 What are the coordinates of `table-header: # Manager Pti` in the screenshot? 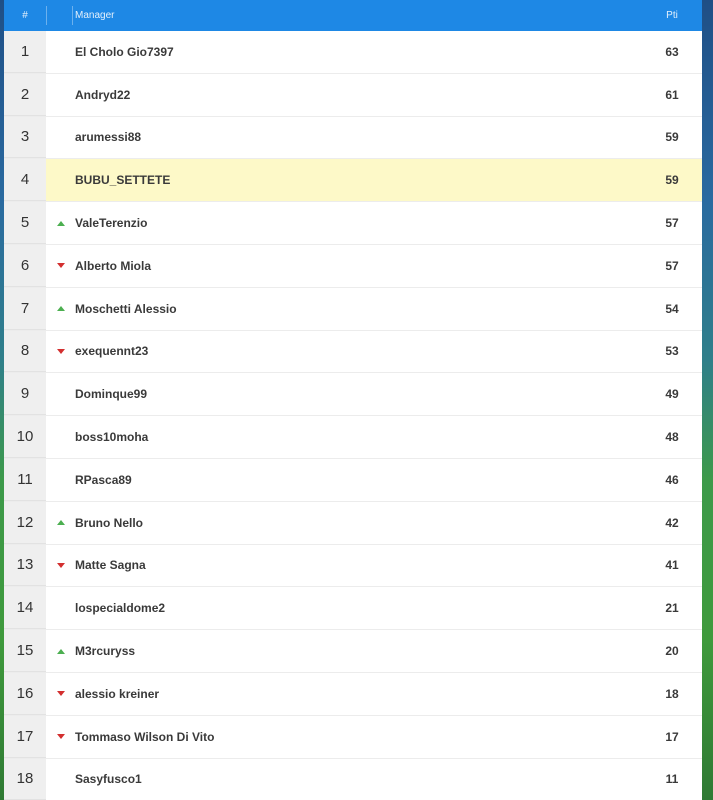 It's located at (353, 15).